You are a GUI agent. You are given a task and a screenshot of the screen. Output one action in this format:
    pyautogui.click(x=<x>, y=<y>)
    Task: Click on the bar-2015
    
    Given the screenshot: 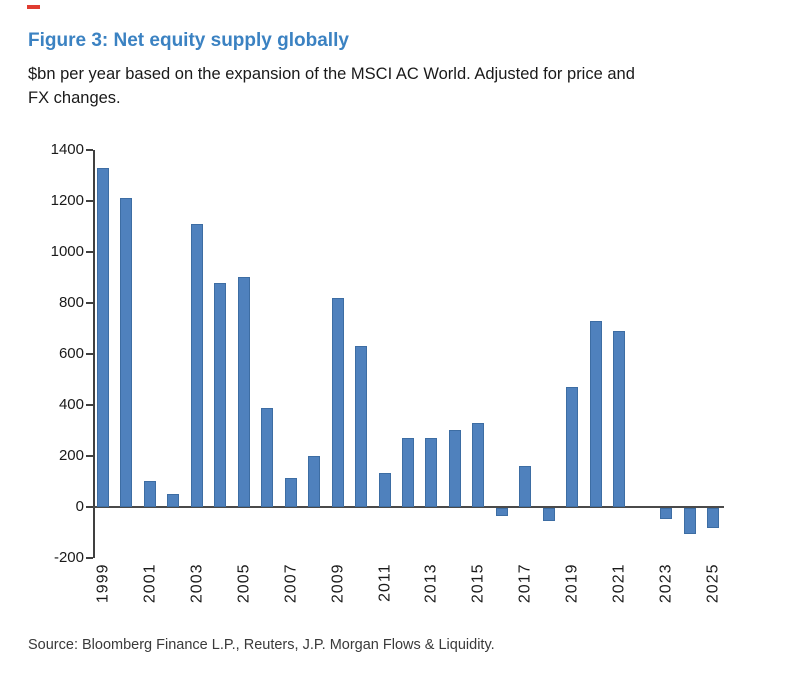 What is the action you would take?
    pyautogui.click(x=478, y=465)
    